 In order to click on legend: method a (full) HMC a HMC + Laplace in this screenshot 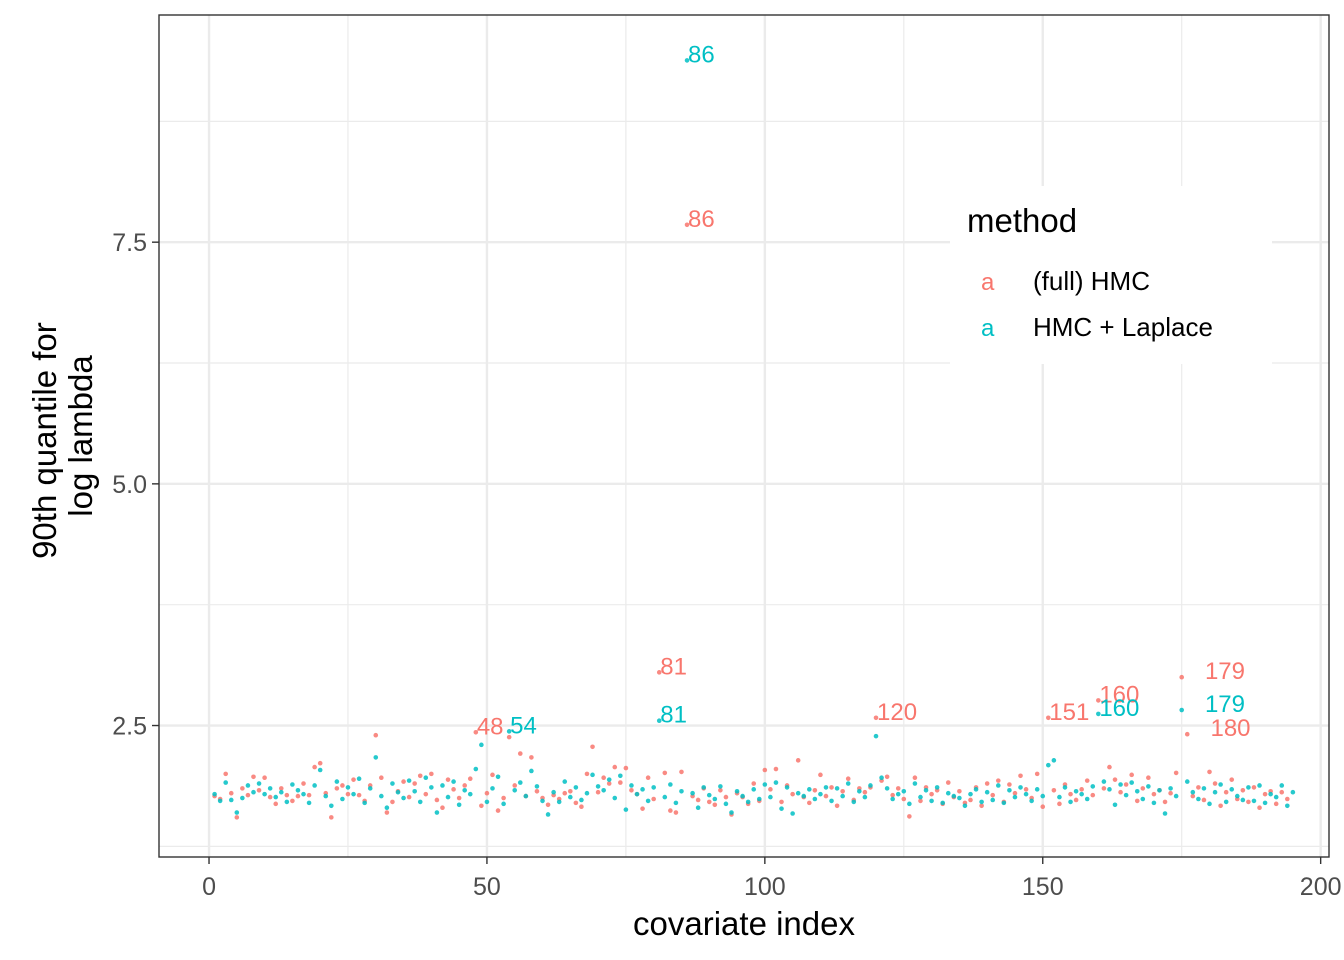, I will do `click(1111, 275)`.